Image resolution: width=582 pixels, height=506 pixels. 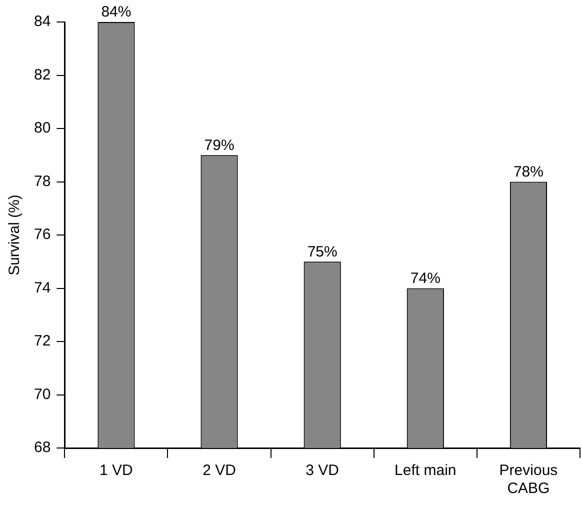 I want to click on y-tick-label: 78, so click(x=42, y=181).